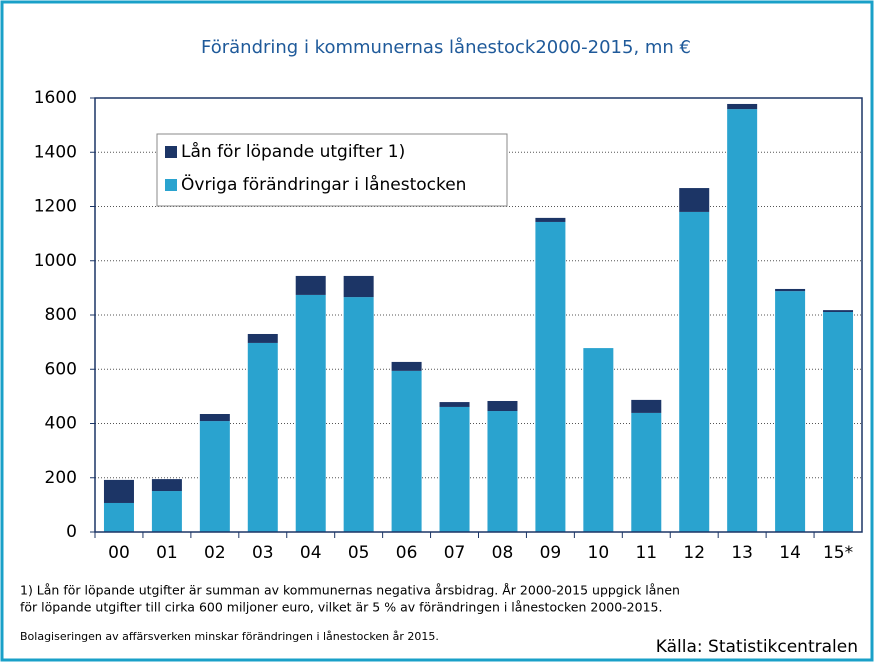 The width and height of the screenshot is (874, 662). What do you see at coordinates (311, 553) in the screenshot?
I see `x-tick-label: 04` at bounding box center [311, 553].